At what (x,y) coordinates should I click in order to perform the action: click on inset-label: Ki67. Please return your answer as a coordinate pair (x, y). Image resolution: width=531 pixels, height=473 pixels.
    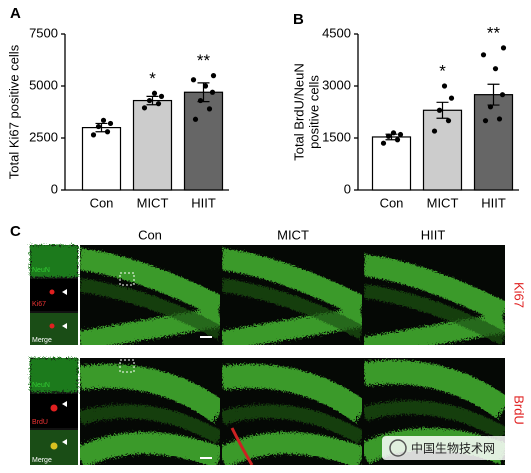
    Looking at the image, I should click on (39, 304).